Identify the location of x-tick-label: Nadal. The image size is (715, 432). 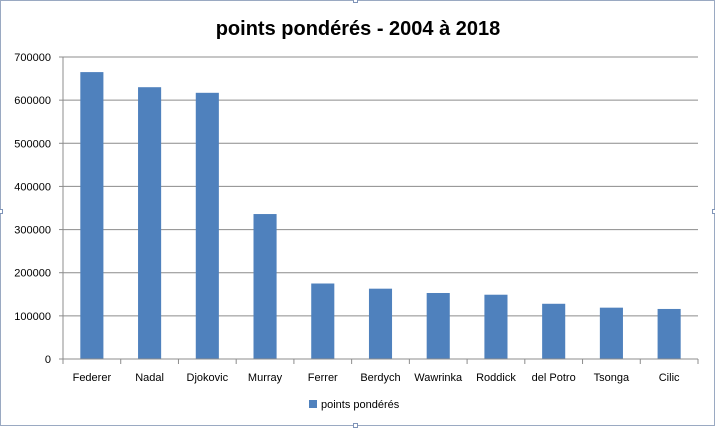
(149, 378).